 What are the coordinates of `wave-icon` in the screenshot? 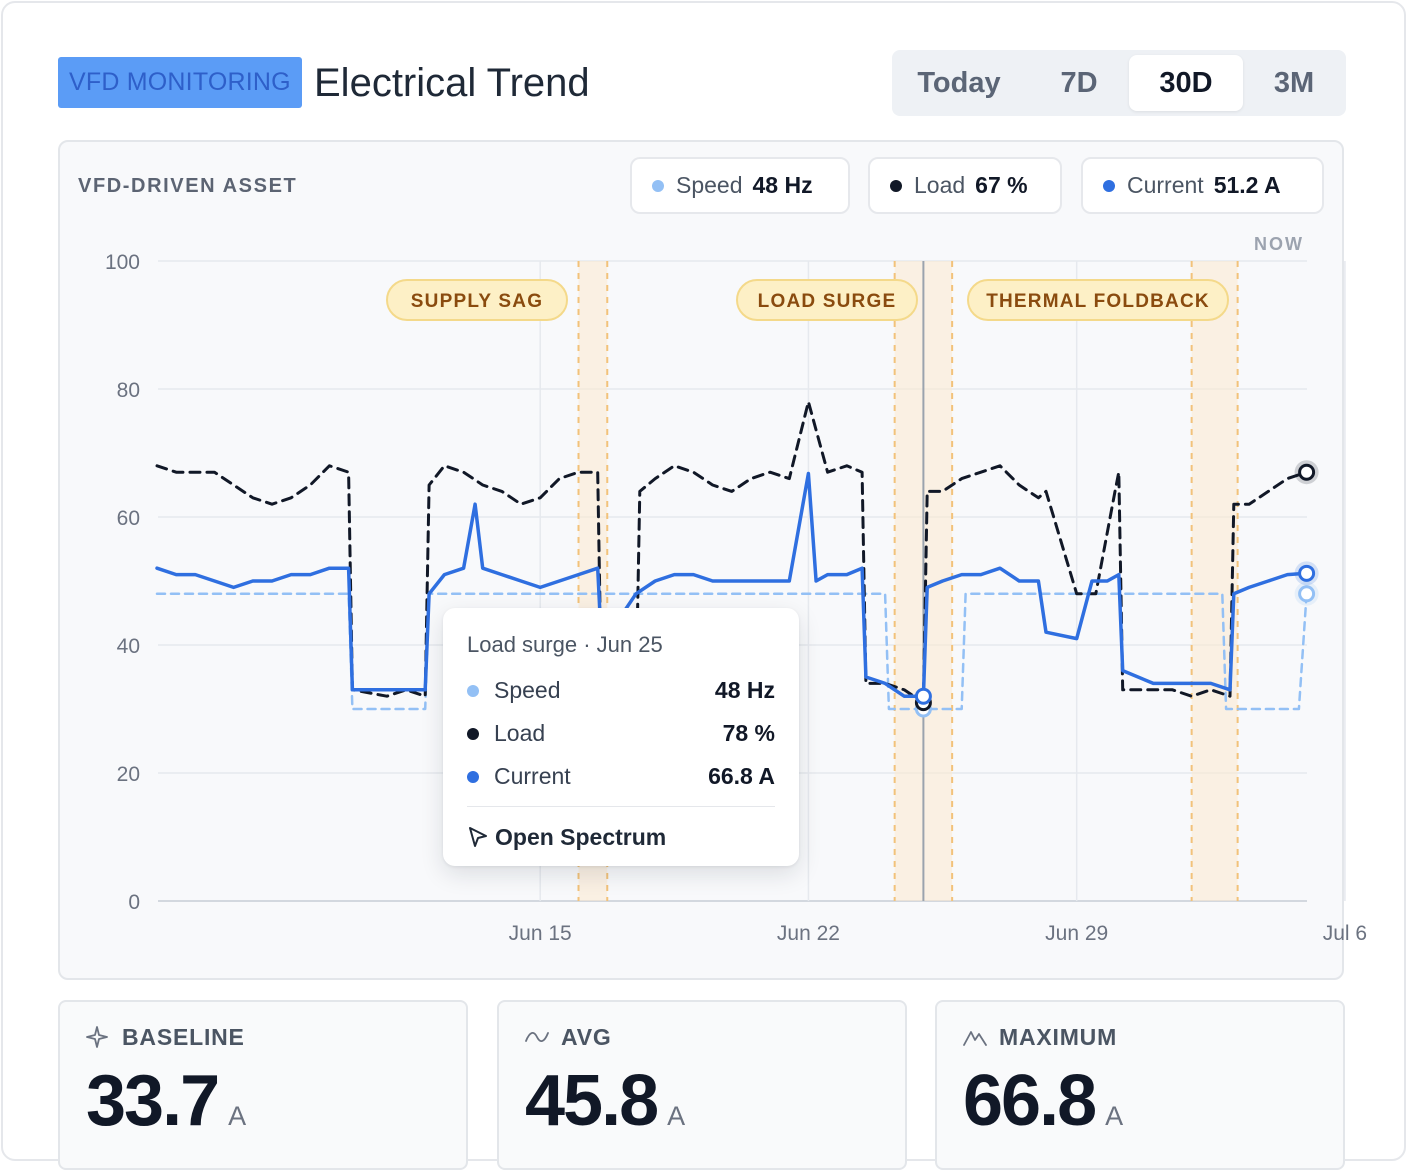 It's located at (537, 1037).